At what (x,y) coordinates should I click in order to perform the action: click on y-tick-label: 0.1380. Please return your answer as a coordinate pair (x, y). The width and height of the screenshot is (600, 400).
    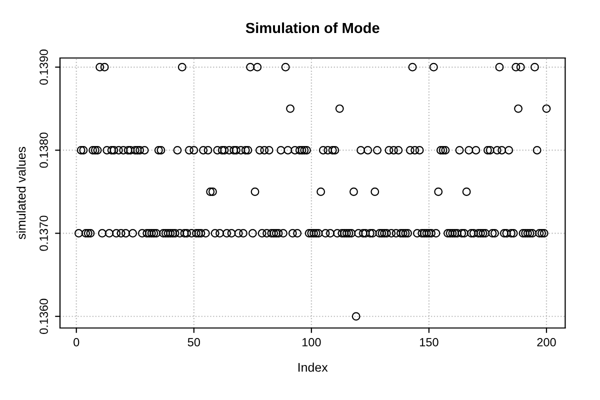
    Looking at the image, I should click on (44, 150).